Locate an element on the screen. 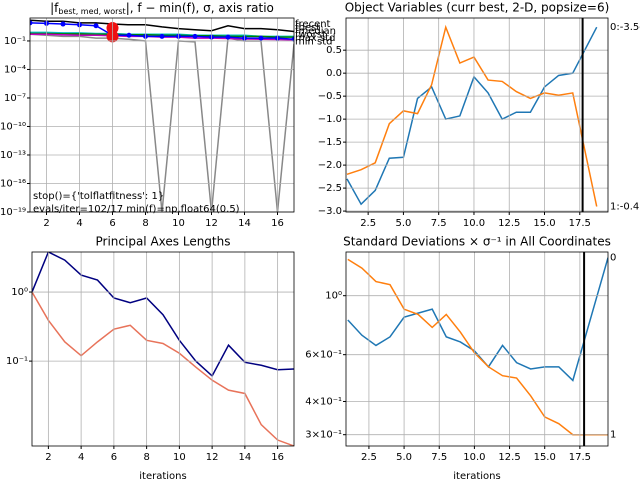  y-tick-label: 10⁻⁴ is located at coordinates (15, 69).